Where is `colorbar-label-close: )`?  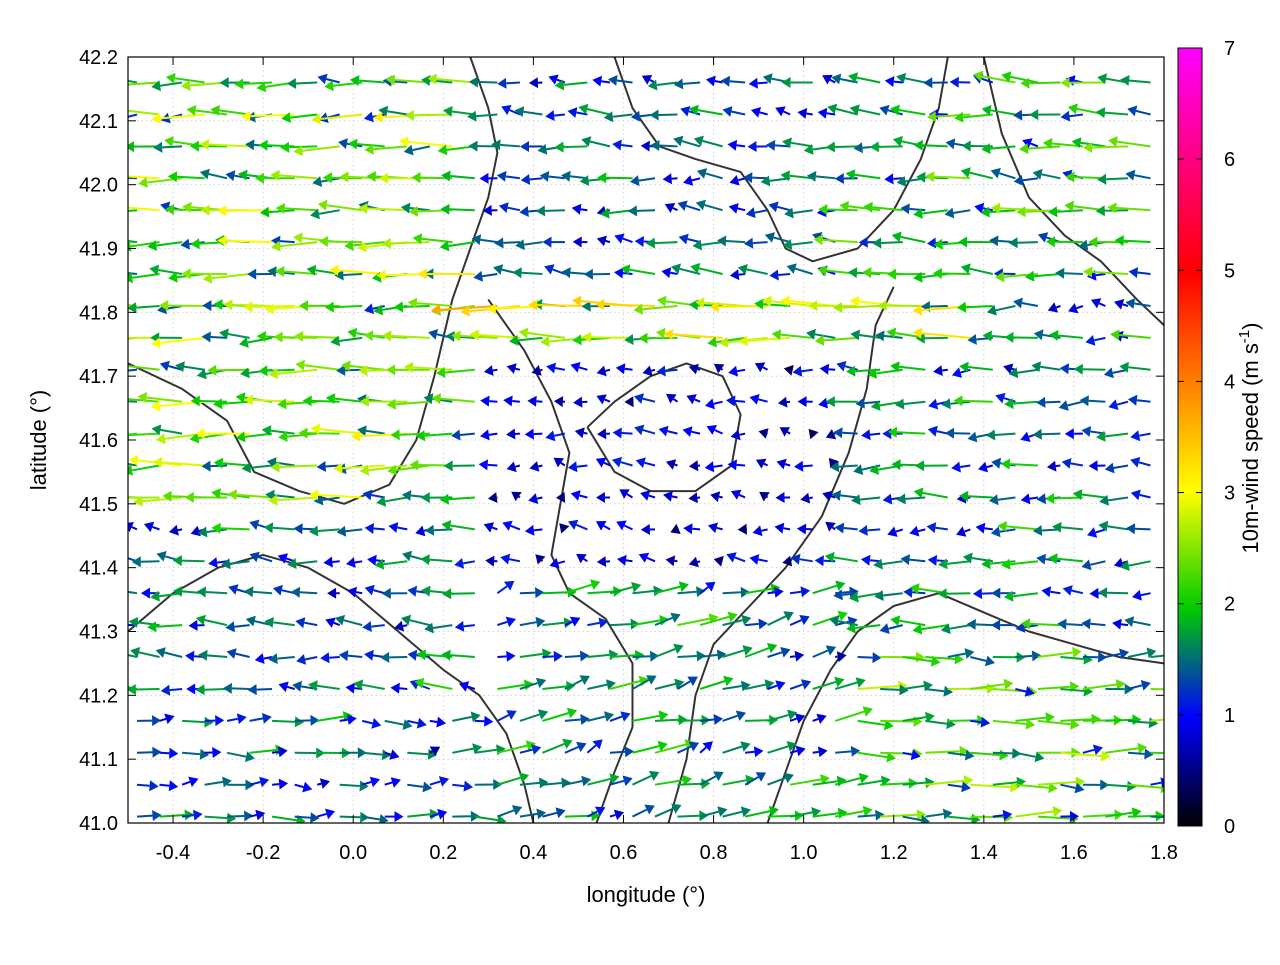 colorbar-label-close: ) is located at coordinates (1250, 326).